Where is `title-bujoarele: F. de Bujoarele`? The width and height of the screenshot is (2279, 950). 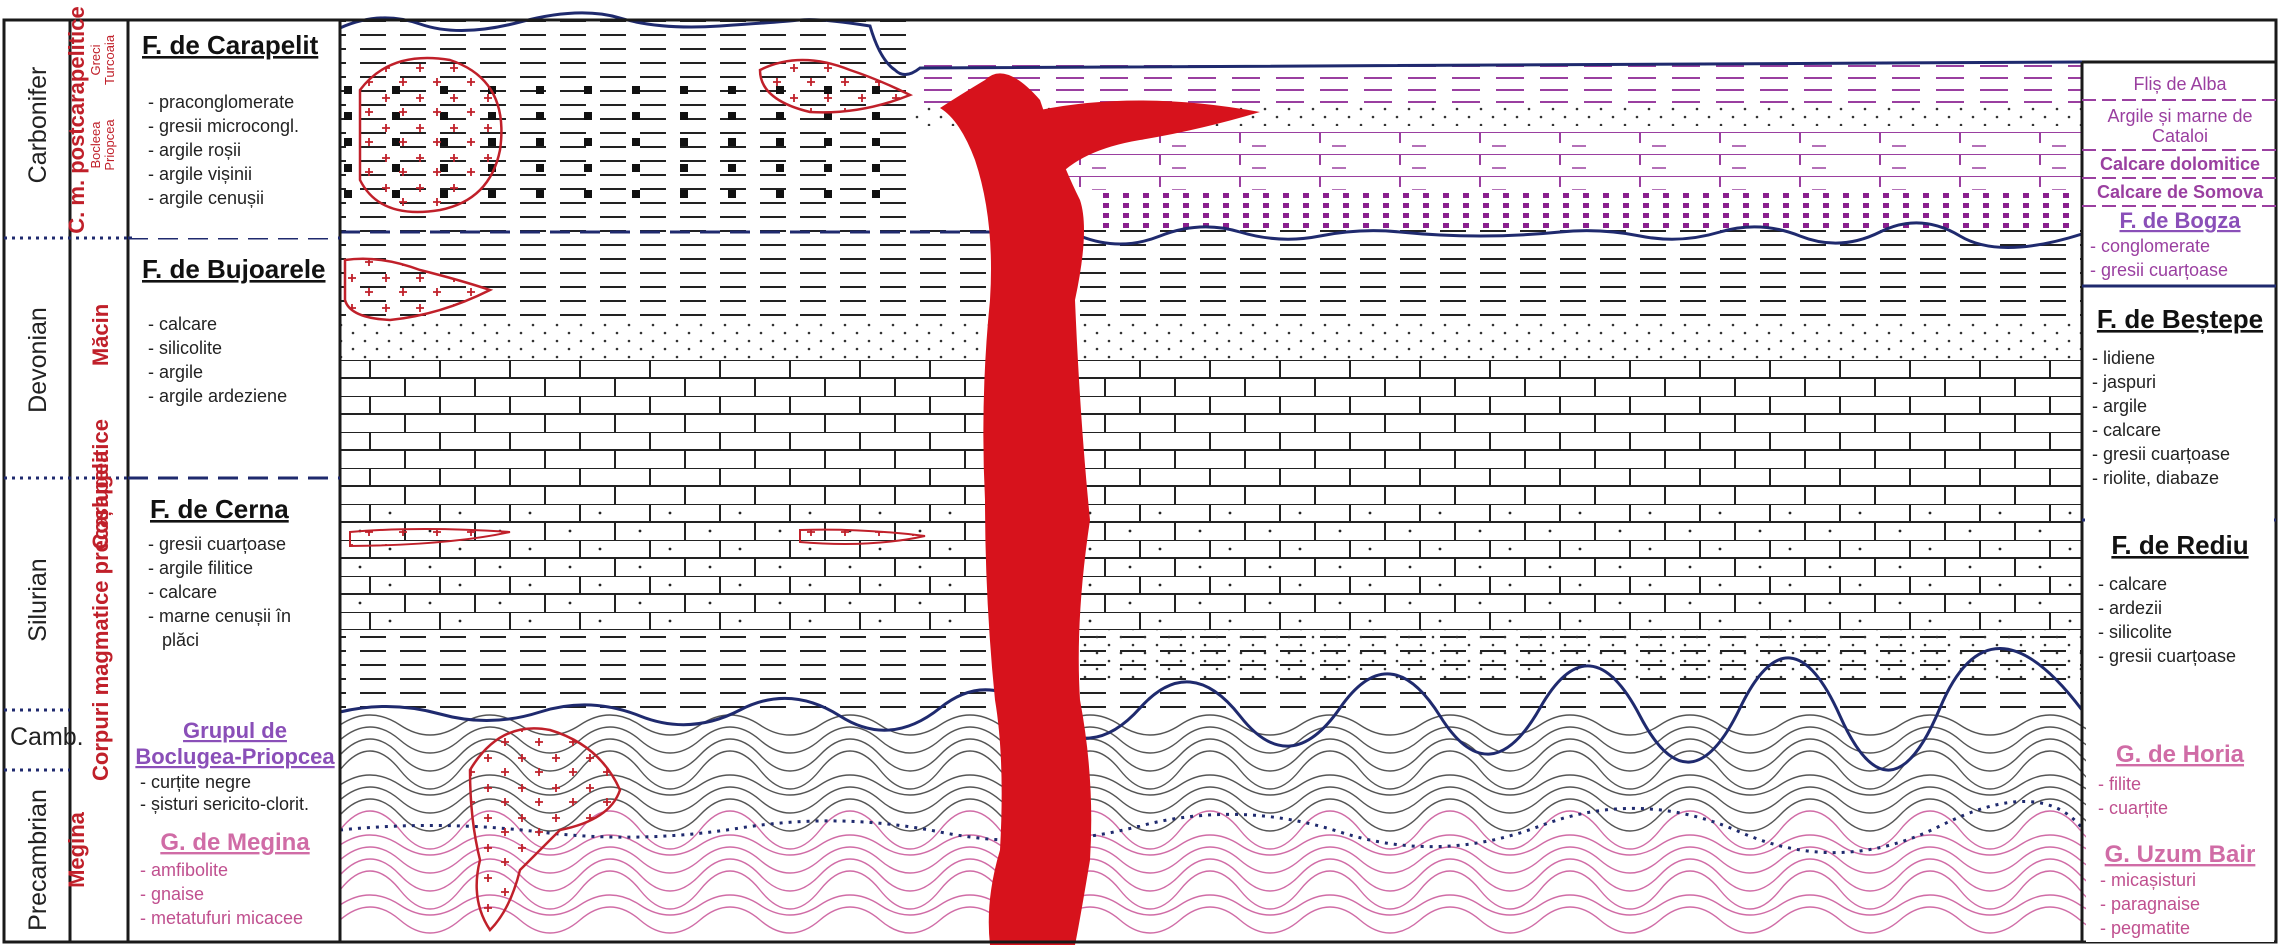 title-bujoarele: F. de Bujoarele is located at coordinates (234, 269).